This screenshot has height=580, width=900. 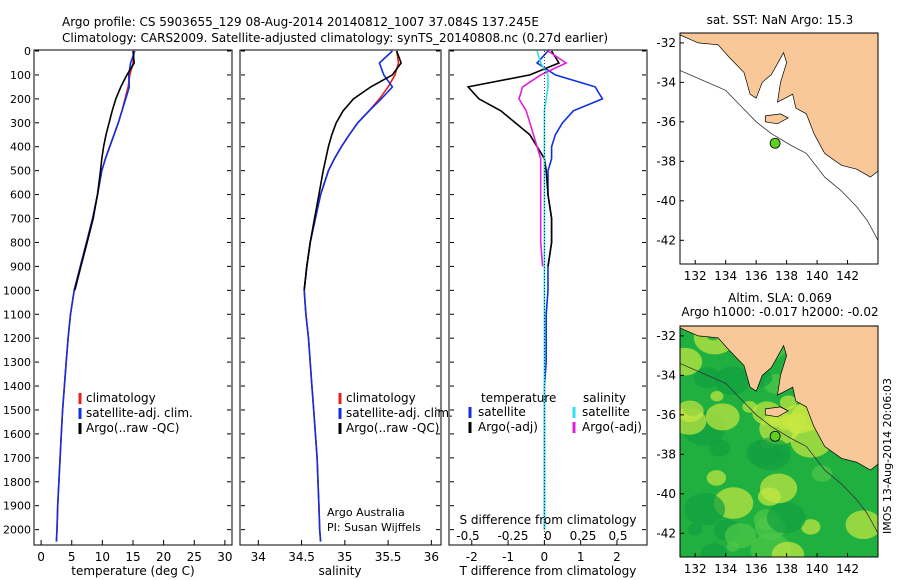 I want to click on map-x-tick-label: 136, so click(x=756, y=569).